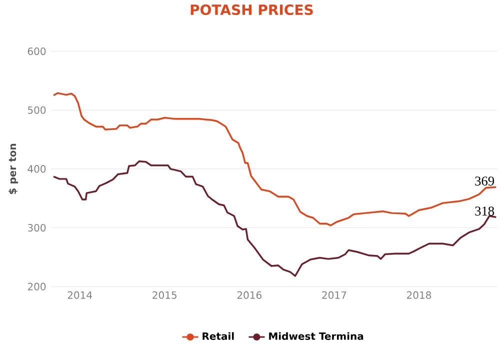  Describe the element at coordinates (13, 169) in the screenshot. I see `y-axis-title: $ per ton` at that location.